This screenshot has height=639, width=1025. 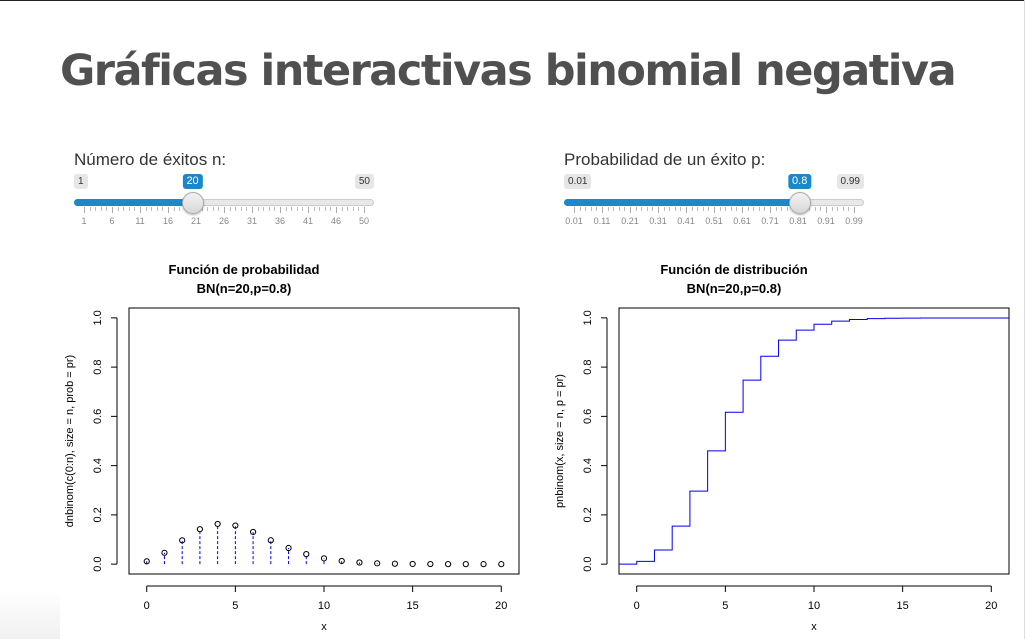 What do you see at coordinates (150, 159) in the screenshot?
I see `slider-n-label: Número de éxitos n:` at bounding box center [150, 159].